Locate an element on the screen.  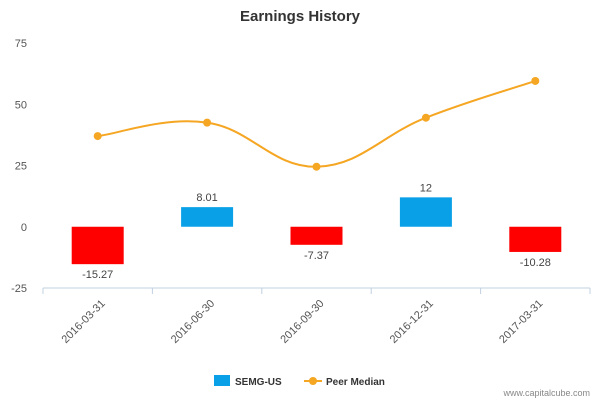
y-tick-label: 0 is located at coordinates (24, 228).